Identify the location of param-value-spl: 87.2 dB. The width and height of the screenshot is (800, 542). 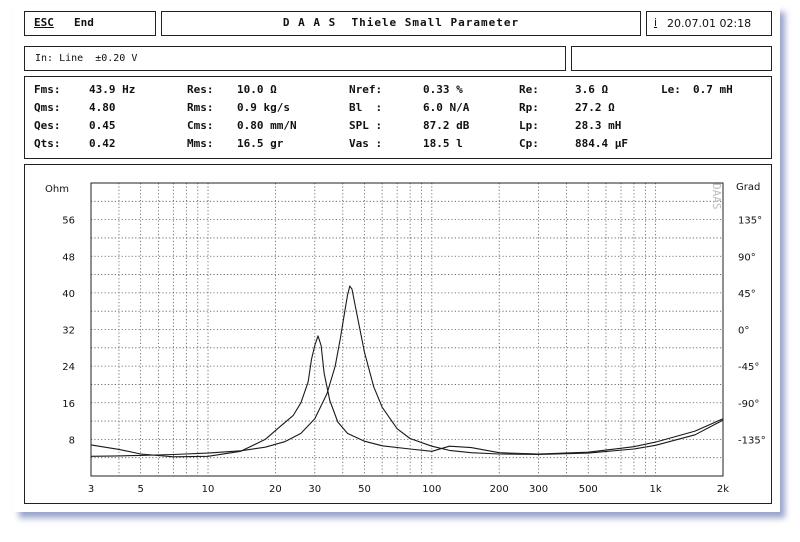
(446, 125).